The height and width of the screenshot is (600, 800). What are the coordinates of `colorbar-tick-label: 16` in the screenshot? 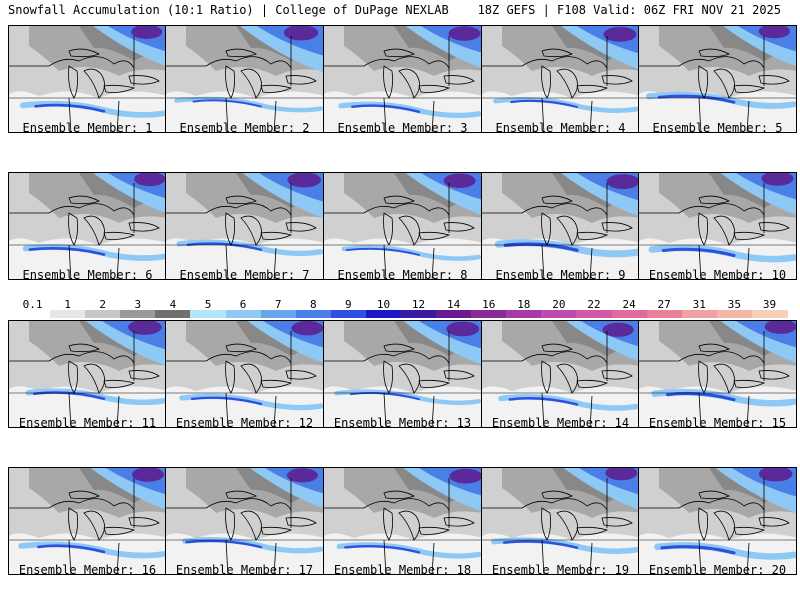 It's located at (489, 304).